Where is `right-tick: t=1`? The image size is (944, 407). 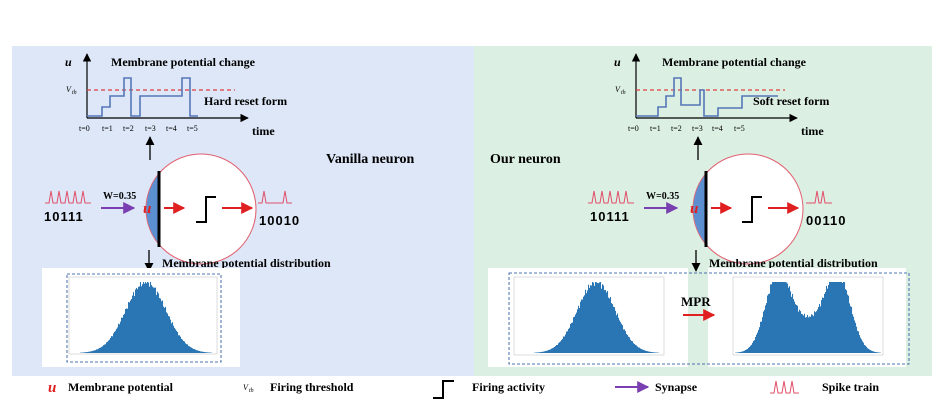
right-tick: t=1 is located at coordinates (655, 128).